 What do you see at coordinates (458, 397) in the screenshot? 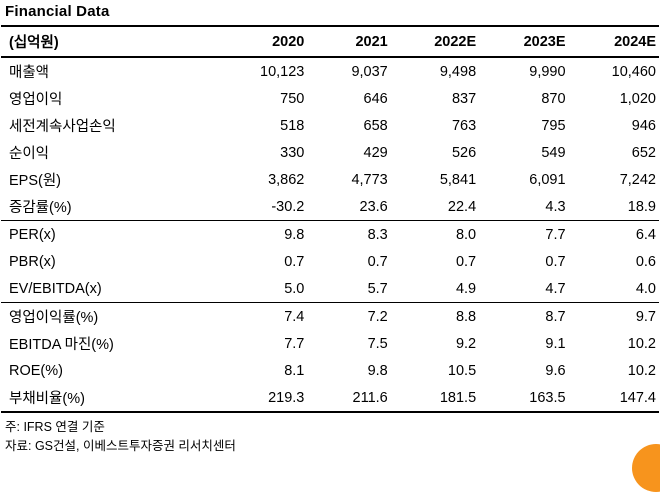
I see `table-cell: 181.5` at bounding box center [458, 397].